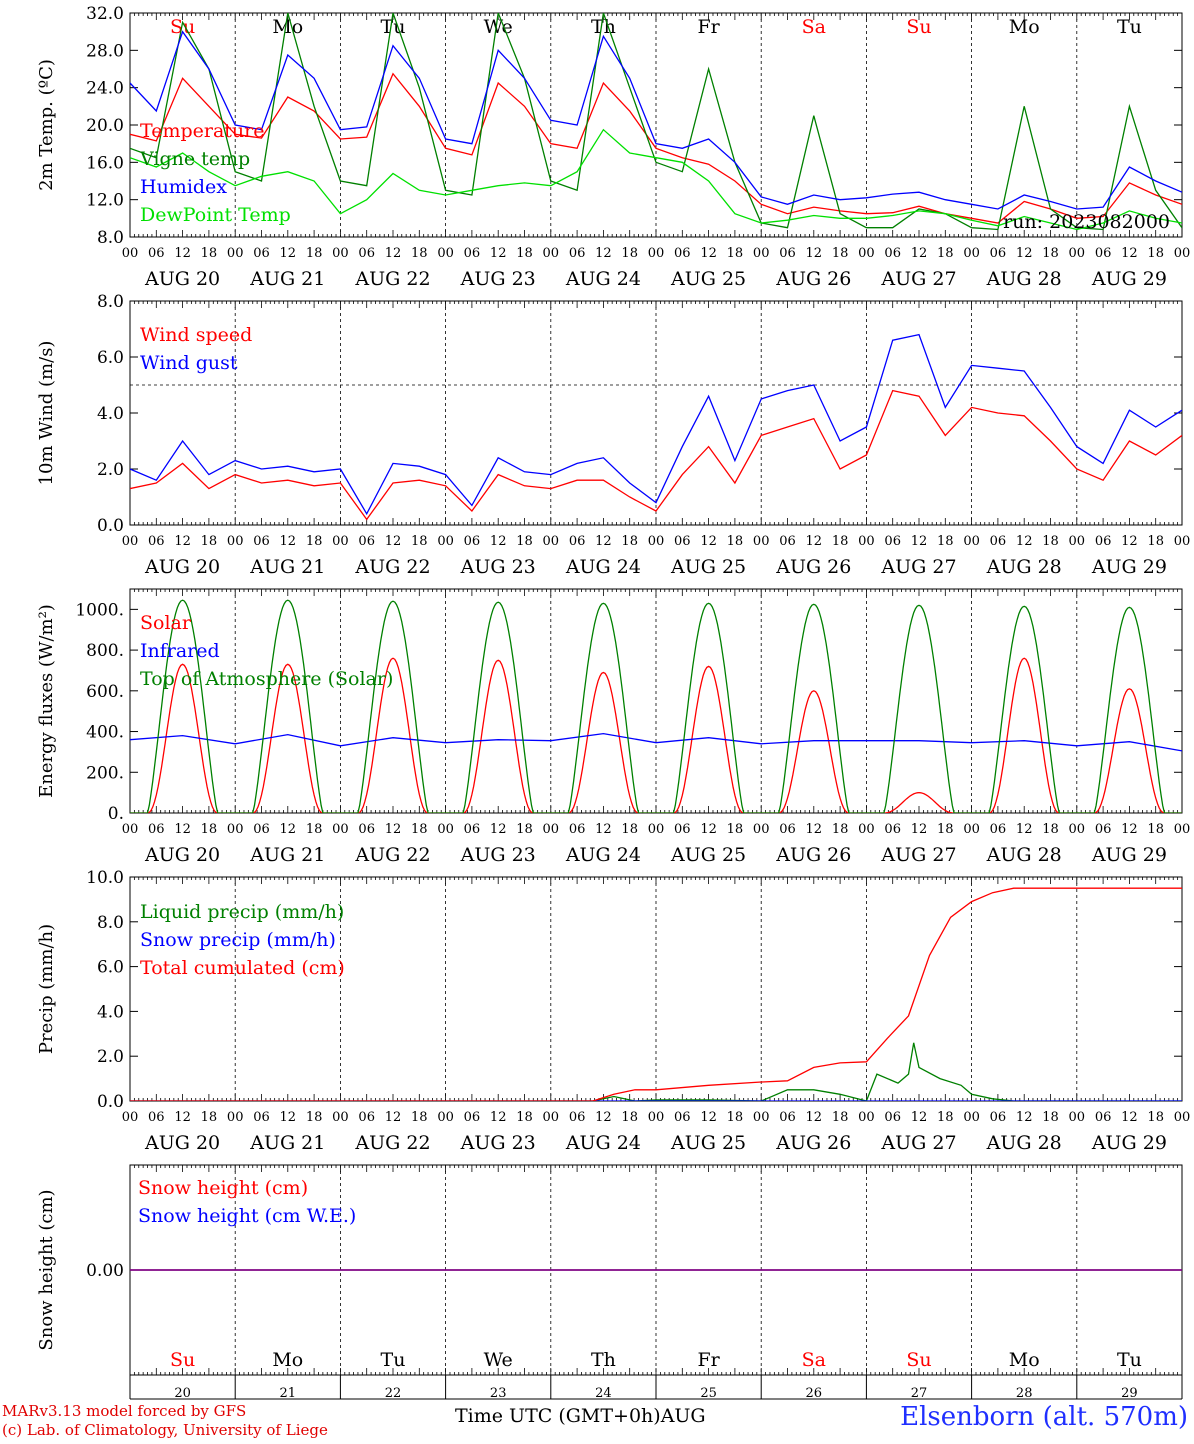  What do you see at coordinates (242, 912) in the screenshot?
I see `legend-entry: Liquid precip (mm/h)` at bounding box center [242, 912].